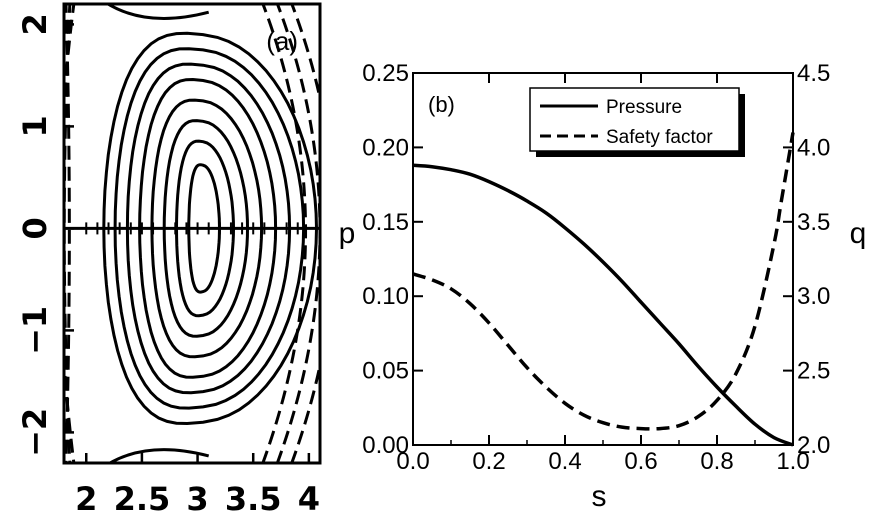 This screenshot has width=873, height=518. Describe the element at coordinates (35, 432) in the screenshot. I see `panel-a-y-tick-label: −2` at that location.